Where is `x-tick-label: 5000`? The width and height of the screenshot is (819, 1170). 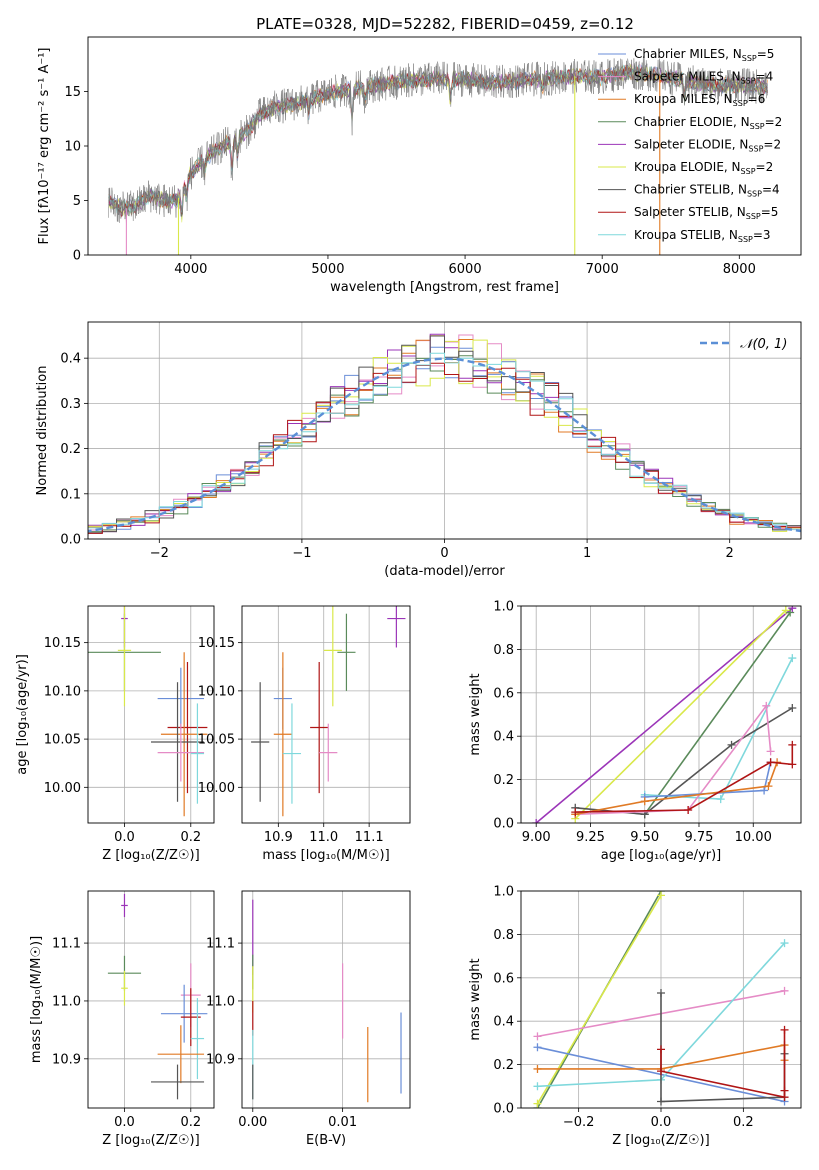
x-tick-label: 5000 is located at coordinates (327, 269).